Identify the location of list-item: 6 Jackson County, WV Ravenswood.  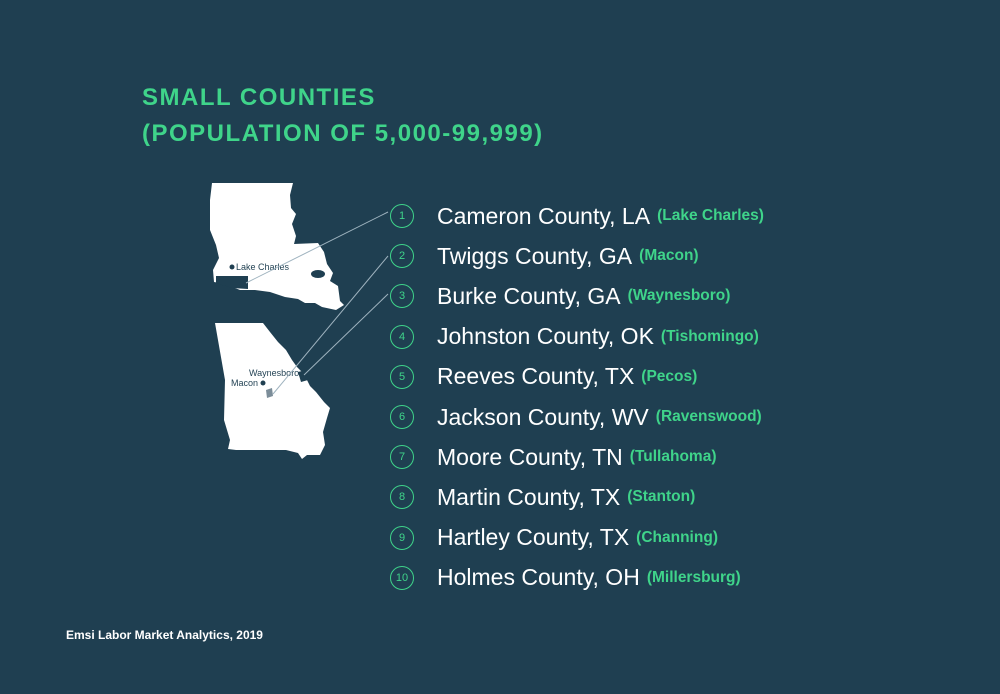
(577, 417).